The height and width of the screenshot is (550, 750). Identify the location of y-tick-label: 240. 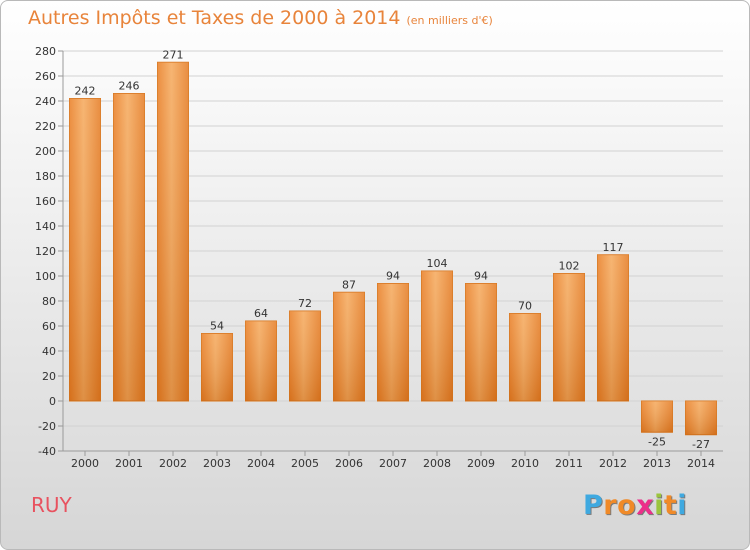
(45, 101).